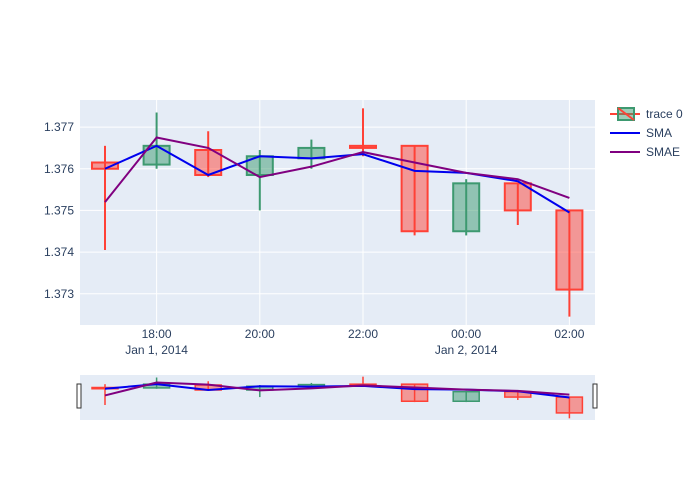 The image size is (700, 500). I want to click on y-tick-label: 1.376, so click(59, 169).